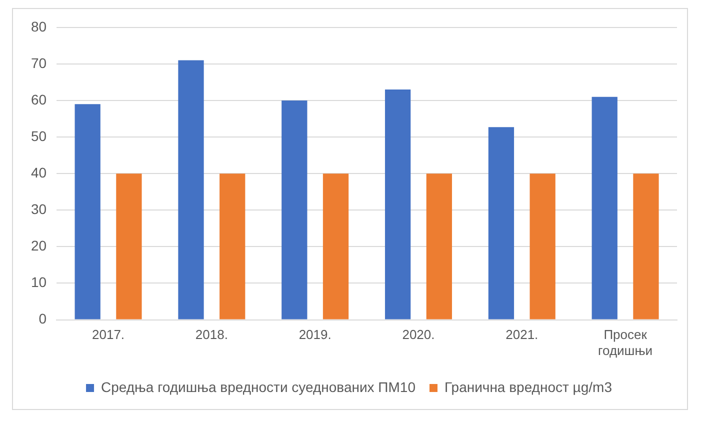 The image size is (701, 422). What do you see at coordinates (108, 334) in the screenshot?
I see `x-tick-label: 2017.` at bounding box center [108, 334].